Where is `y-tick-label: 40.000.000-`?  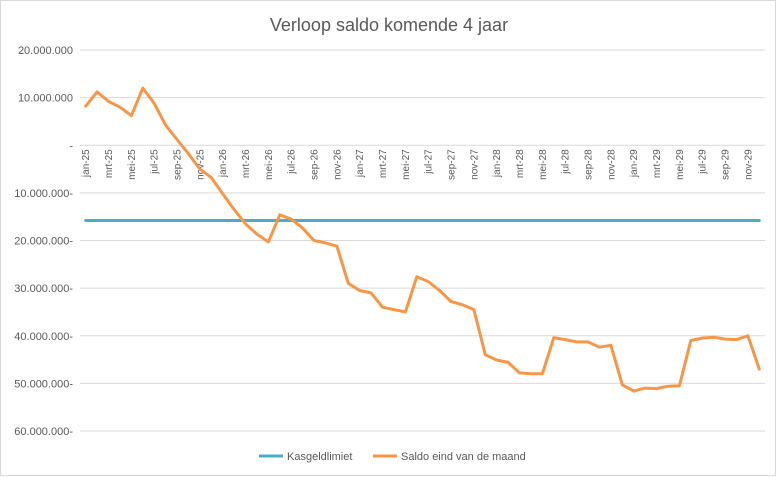
y-tick-label: 40.000.000- is located at coordinates (43, 337).